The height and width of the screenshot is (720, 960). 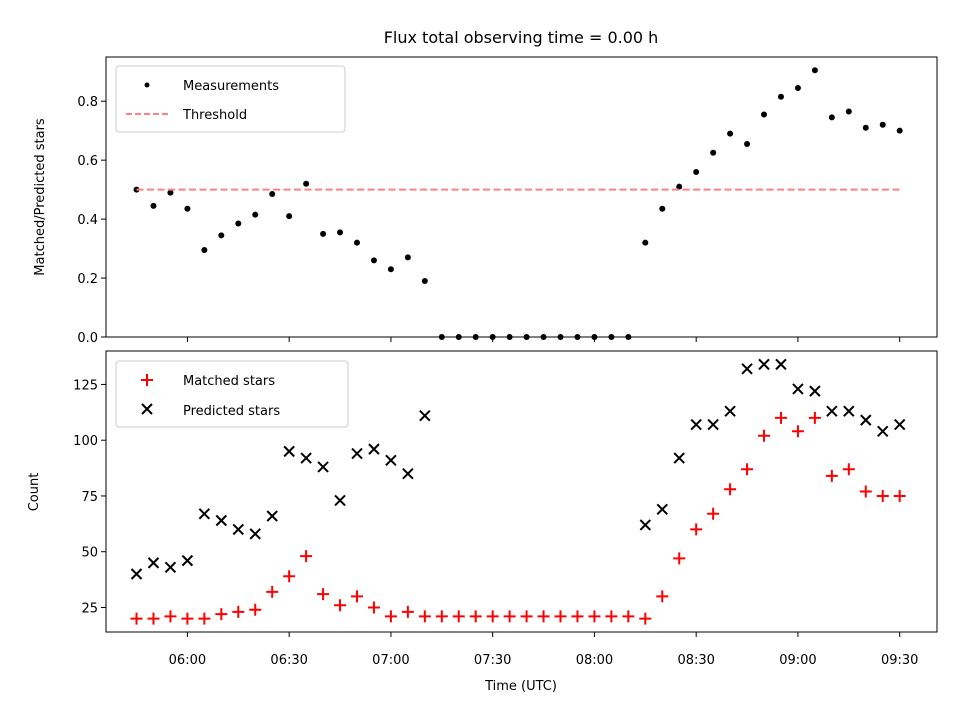 I want to click on bottom-y-axis: 25 50 75 100 125, so click(x=89, y=497).